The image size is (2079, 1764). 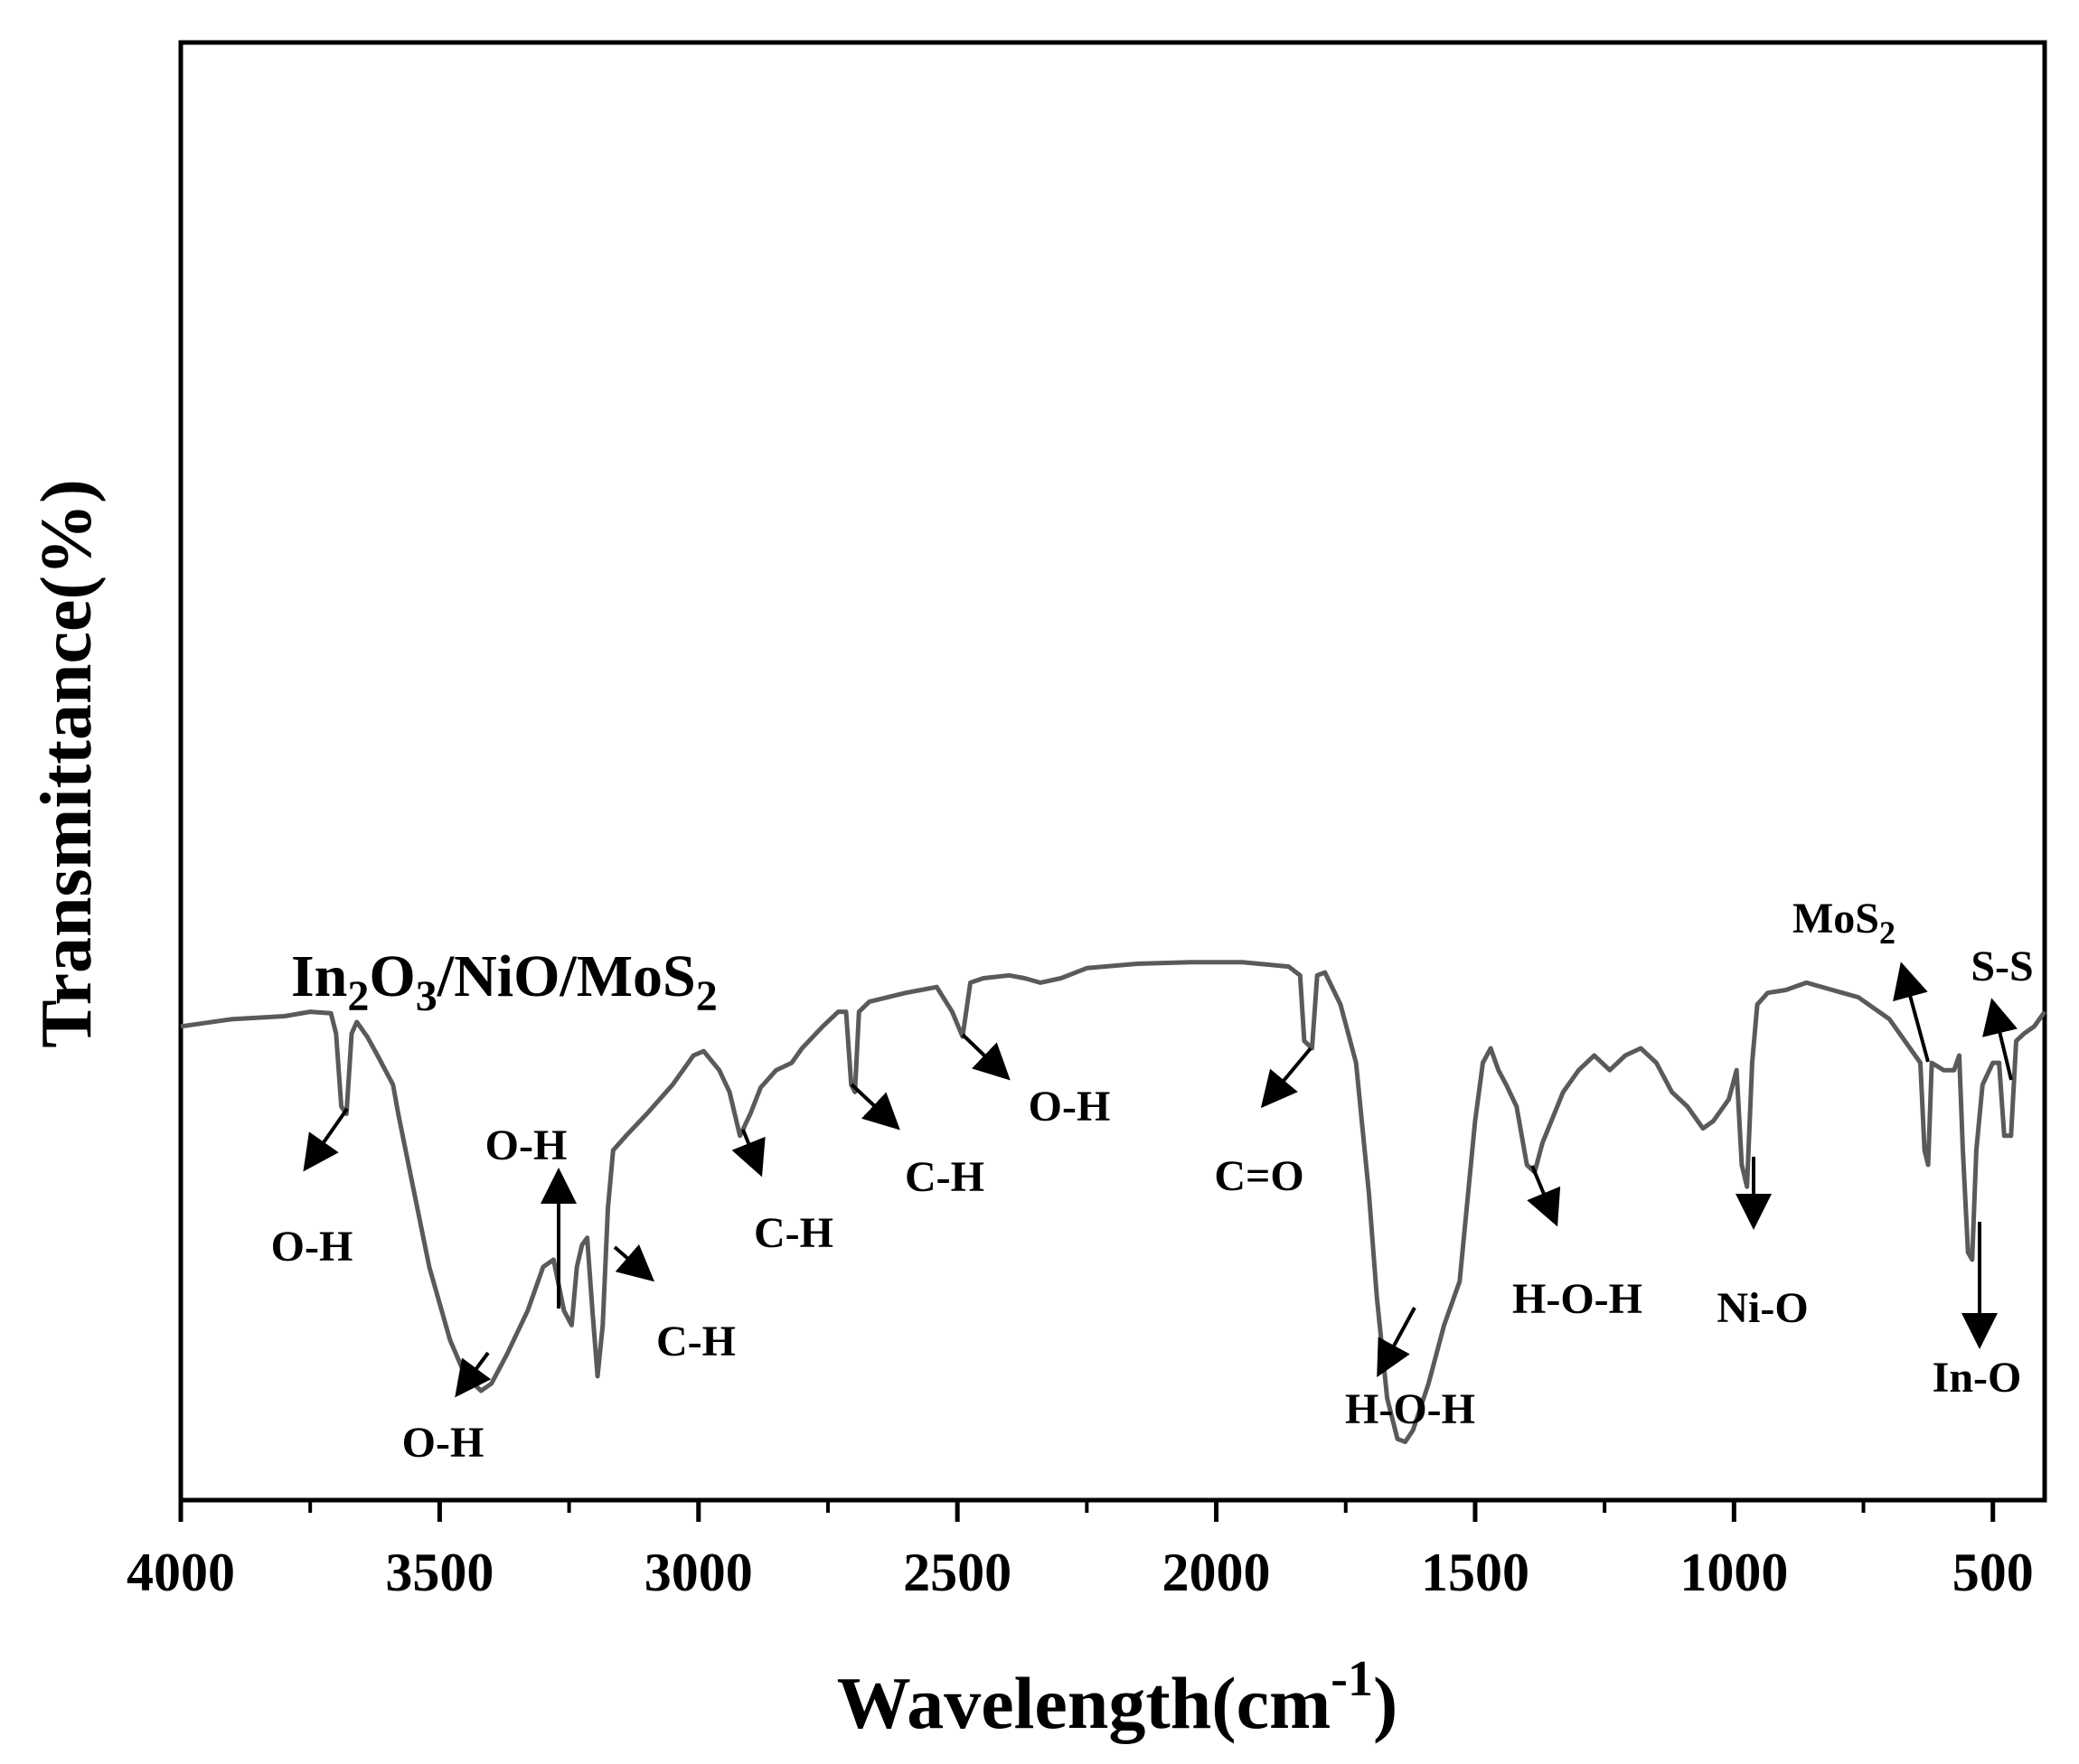 What do you see at coordinates (1861, 979) in the screenshot?
I see `peak-annotation: MoS2` at bounding box center [1861, 979].